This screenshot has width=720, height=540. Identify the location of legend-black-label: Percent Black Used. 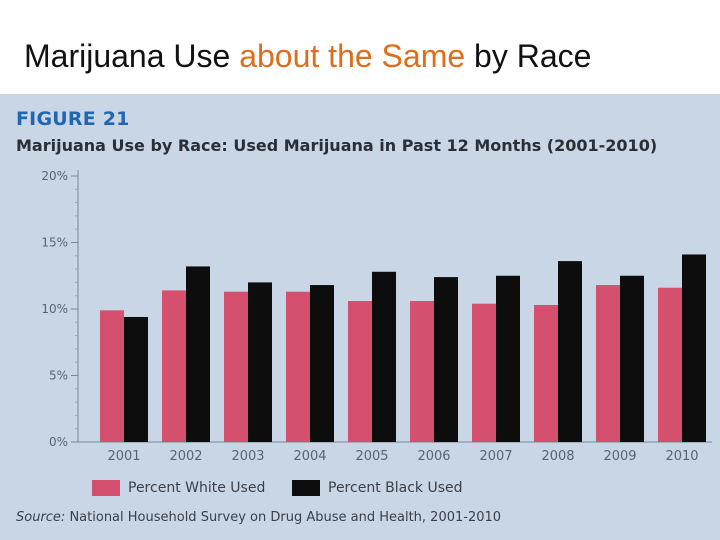
(395, 488).